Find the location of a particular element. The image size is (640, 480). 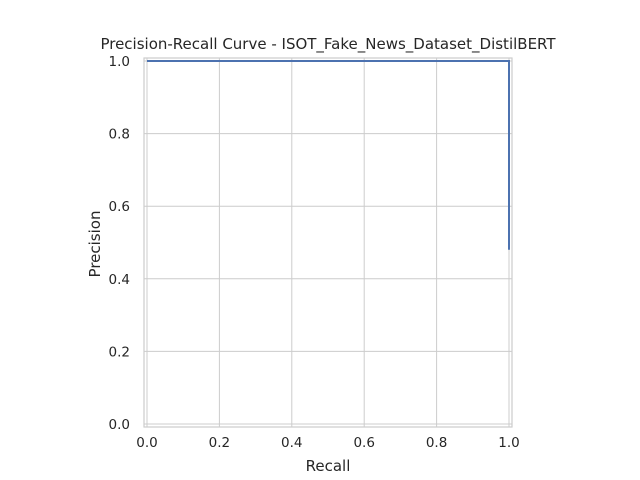

x-tick-label: 0.4 is located at coordinates (291, 443).